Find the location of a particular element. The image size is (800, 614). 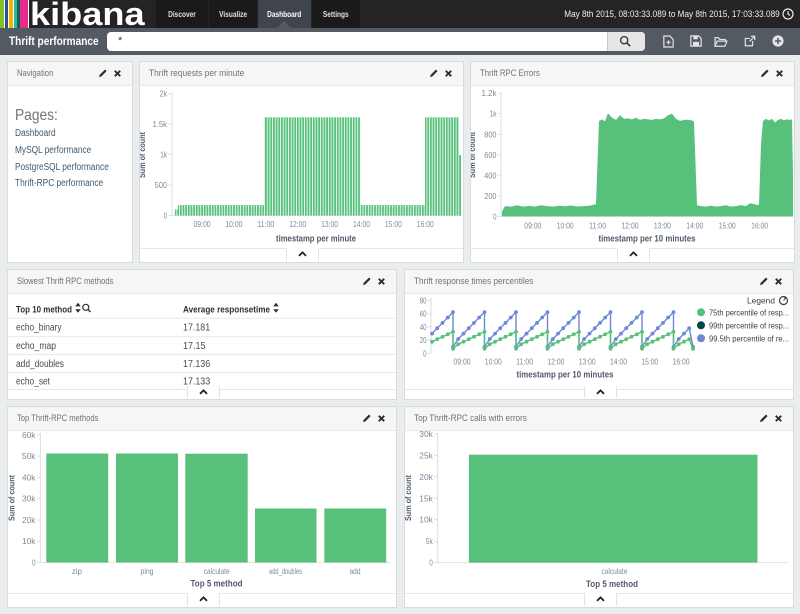

svg-text: echo_set is located at coordinates (33, 382).